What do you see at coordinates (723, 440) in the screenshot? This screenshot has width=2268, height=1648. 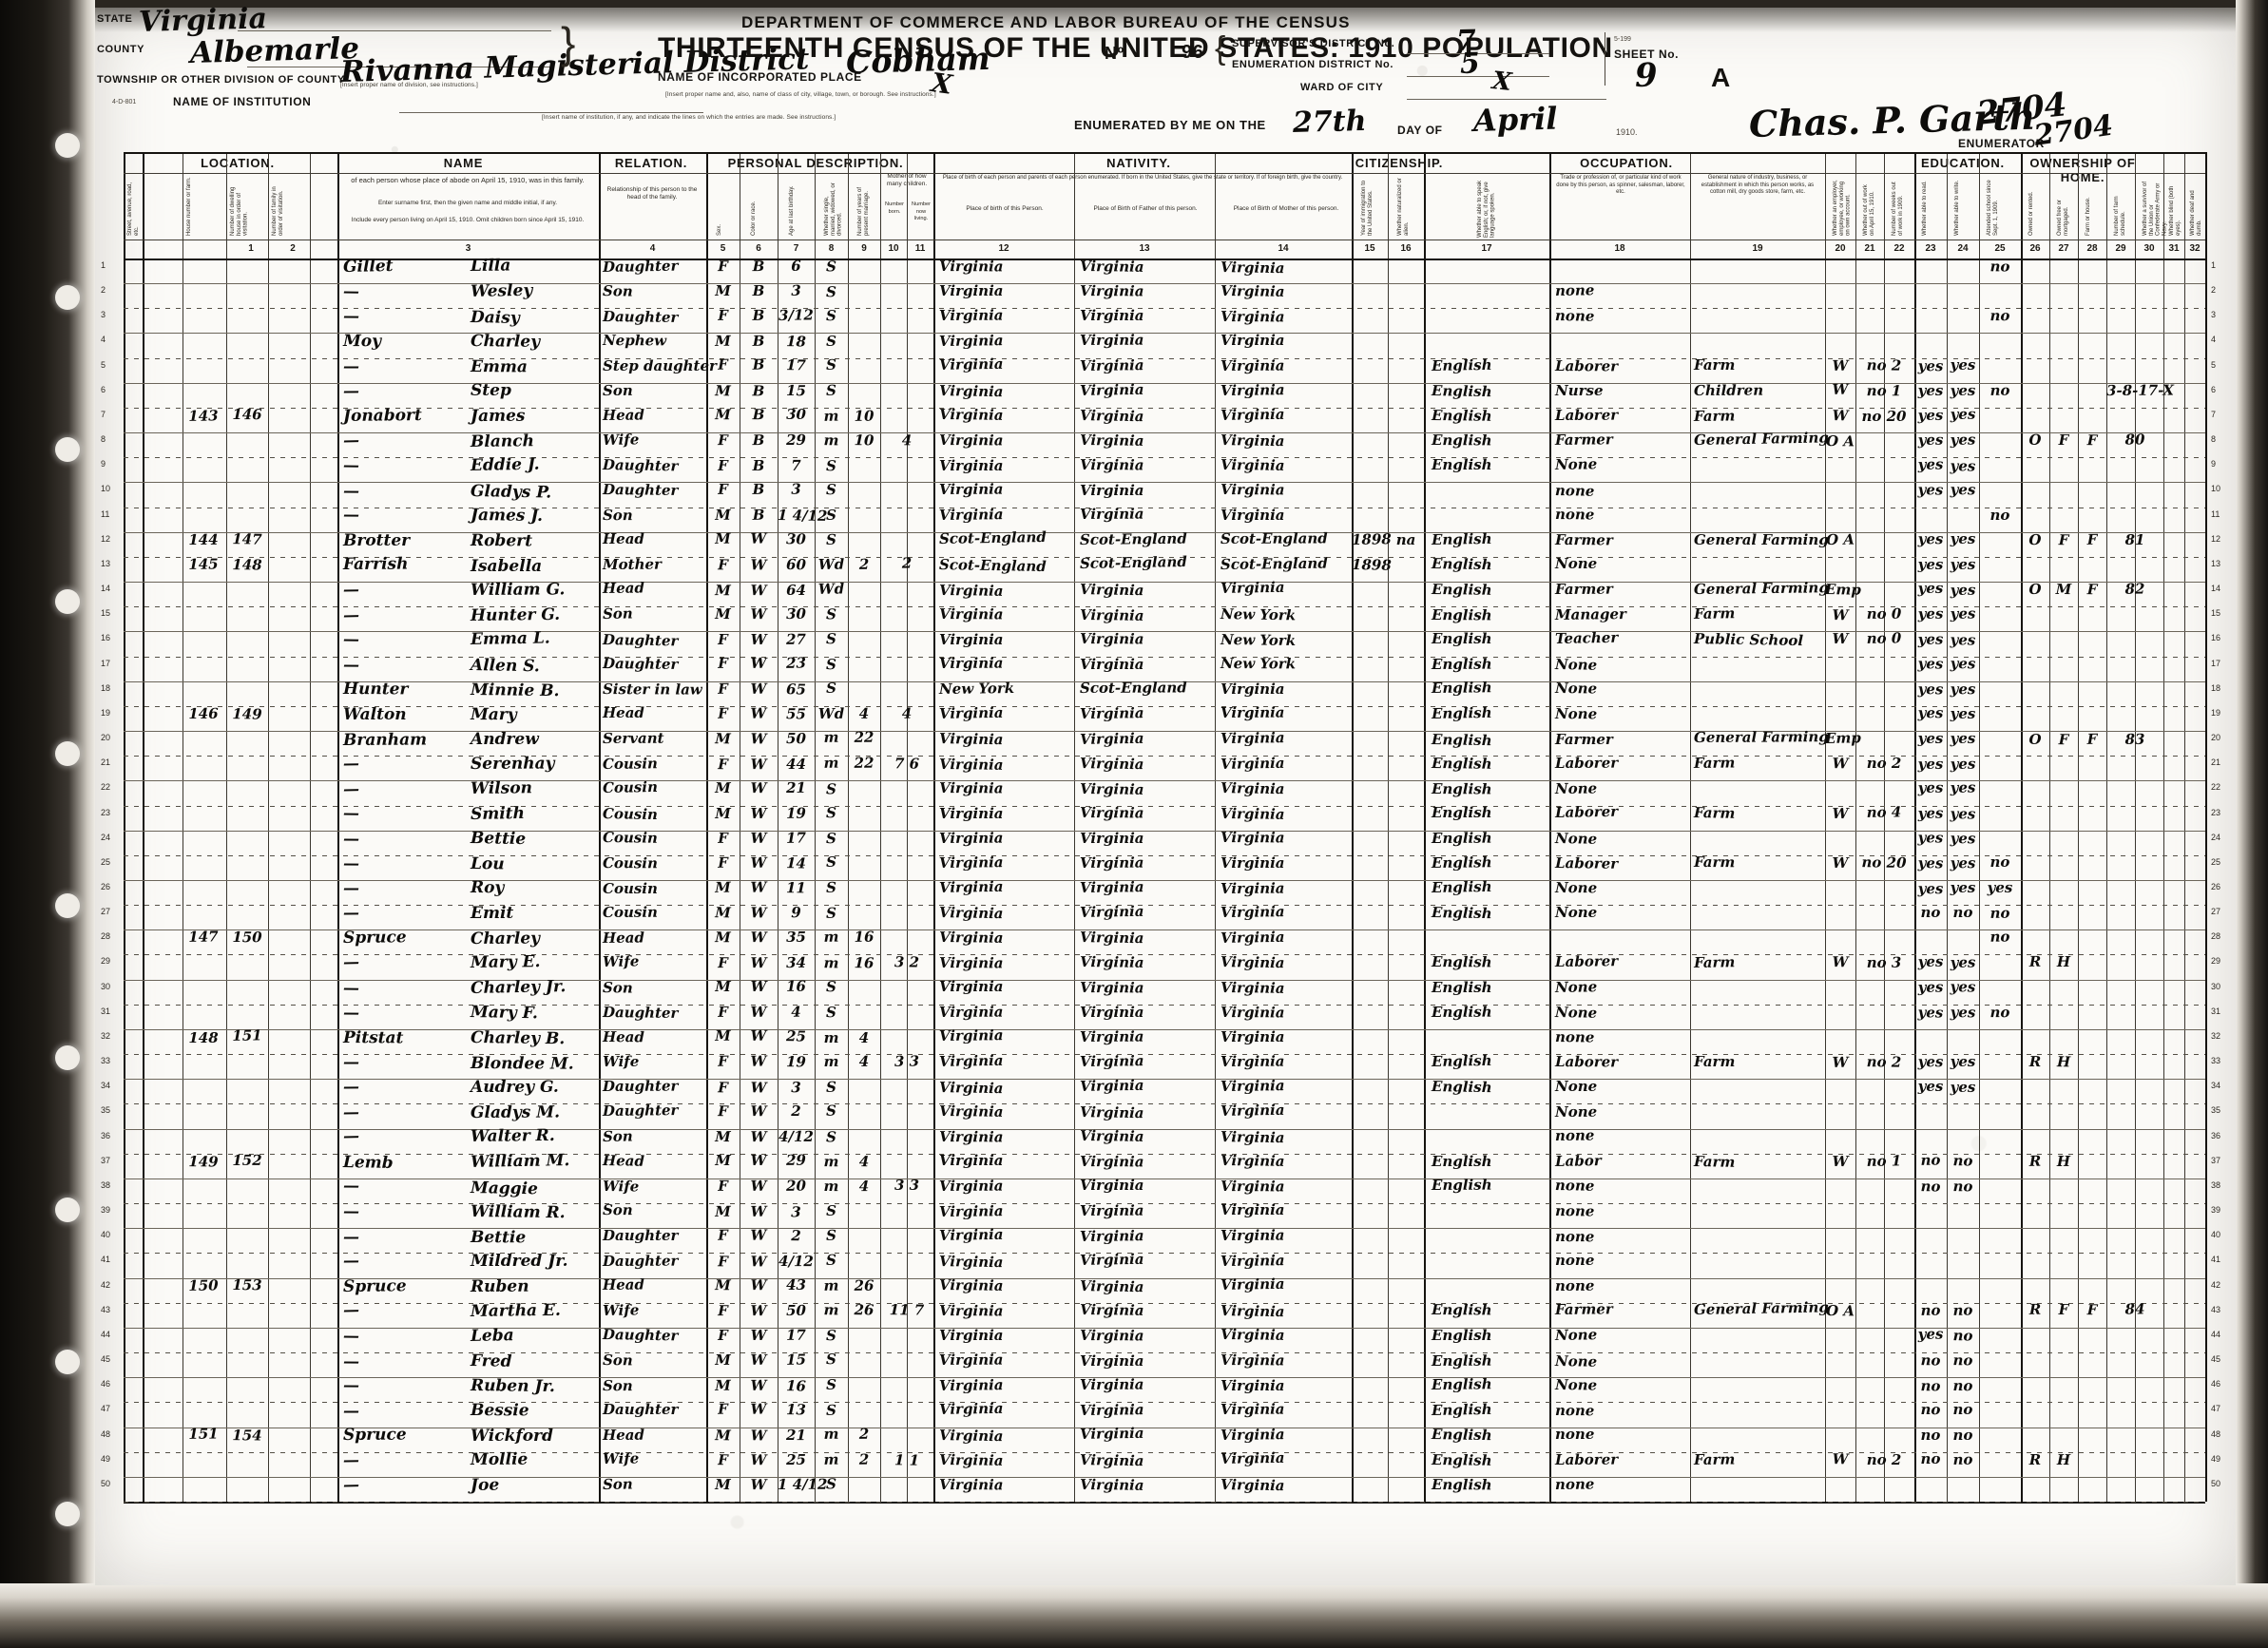 I see `cell-sex: F` at bounding box center [723, 440].